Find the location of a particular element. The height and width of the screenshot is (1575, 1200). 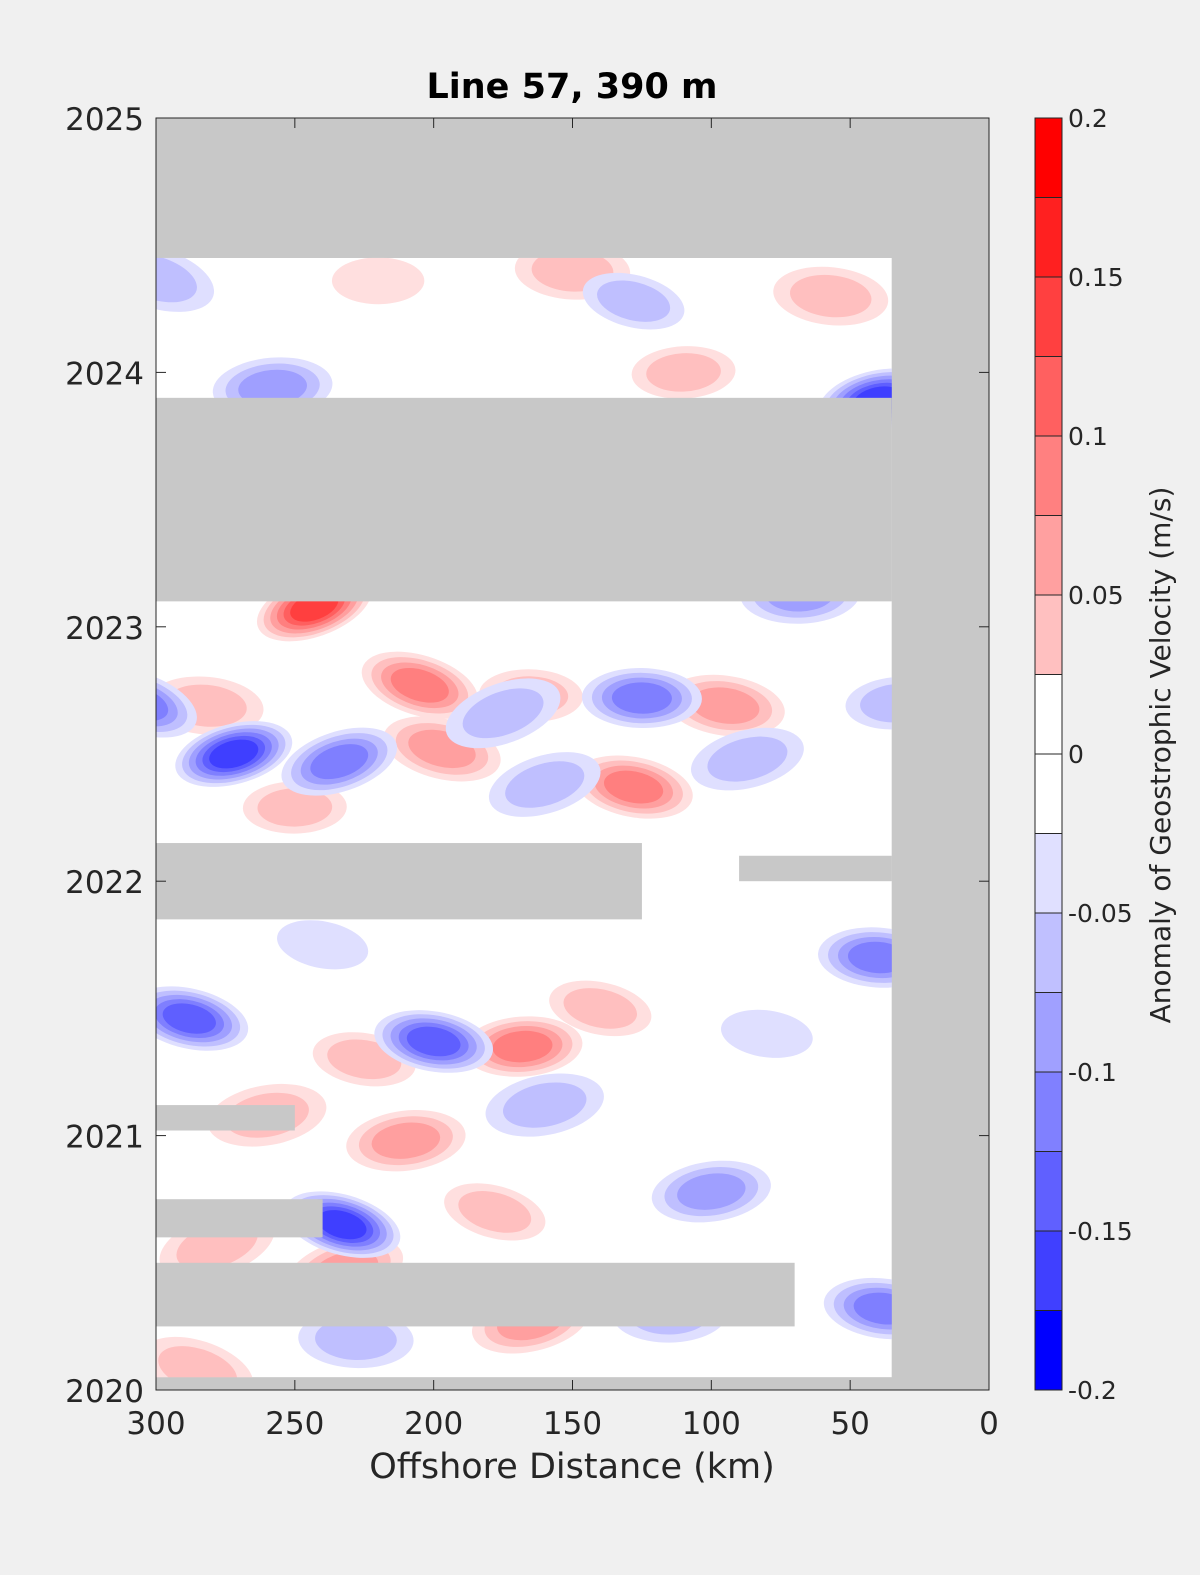

colorbar-tick-label: -0.05 is located at coordinates (1100, 913).